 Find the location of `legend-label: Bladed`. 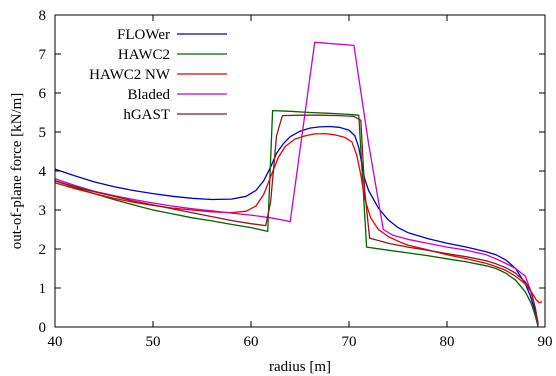

legend-label: Bladed is located at coordinates (149, 95).